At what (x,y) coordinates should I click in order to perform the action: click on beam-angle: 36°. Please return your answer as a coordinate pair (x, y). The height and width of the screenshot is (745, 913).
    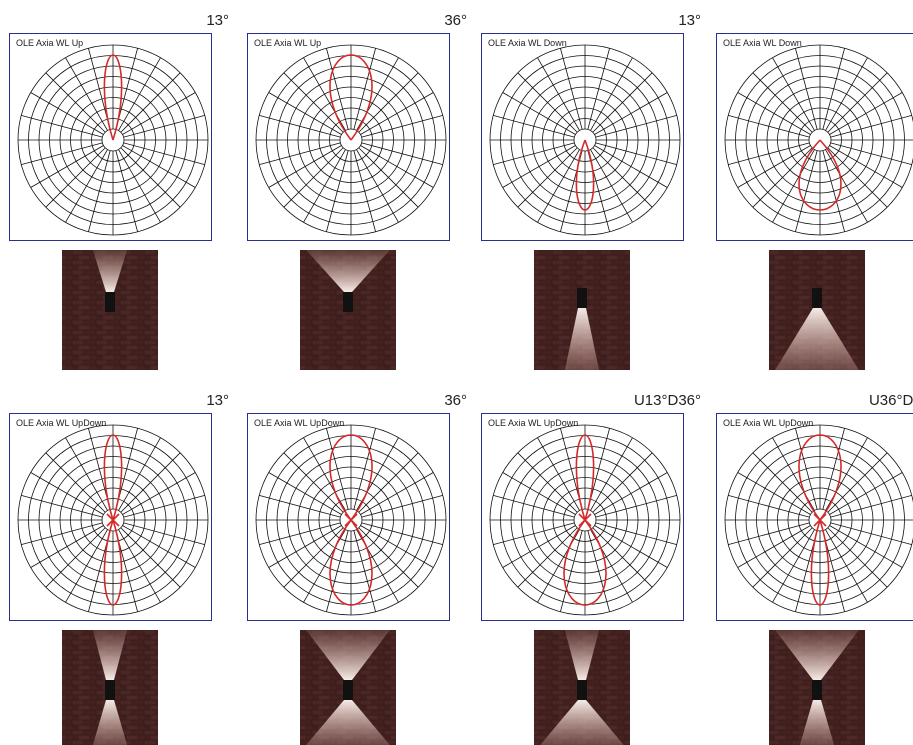
    Looking at the image, I should click on (455, 20).